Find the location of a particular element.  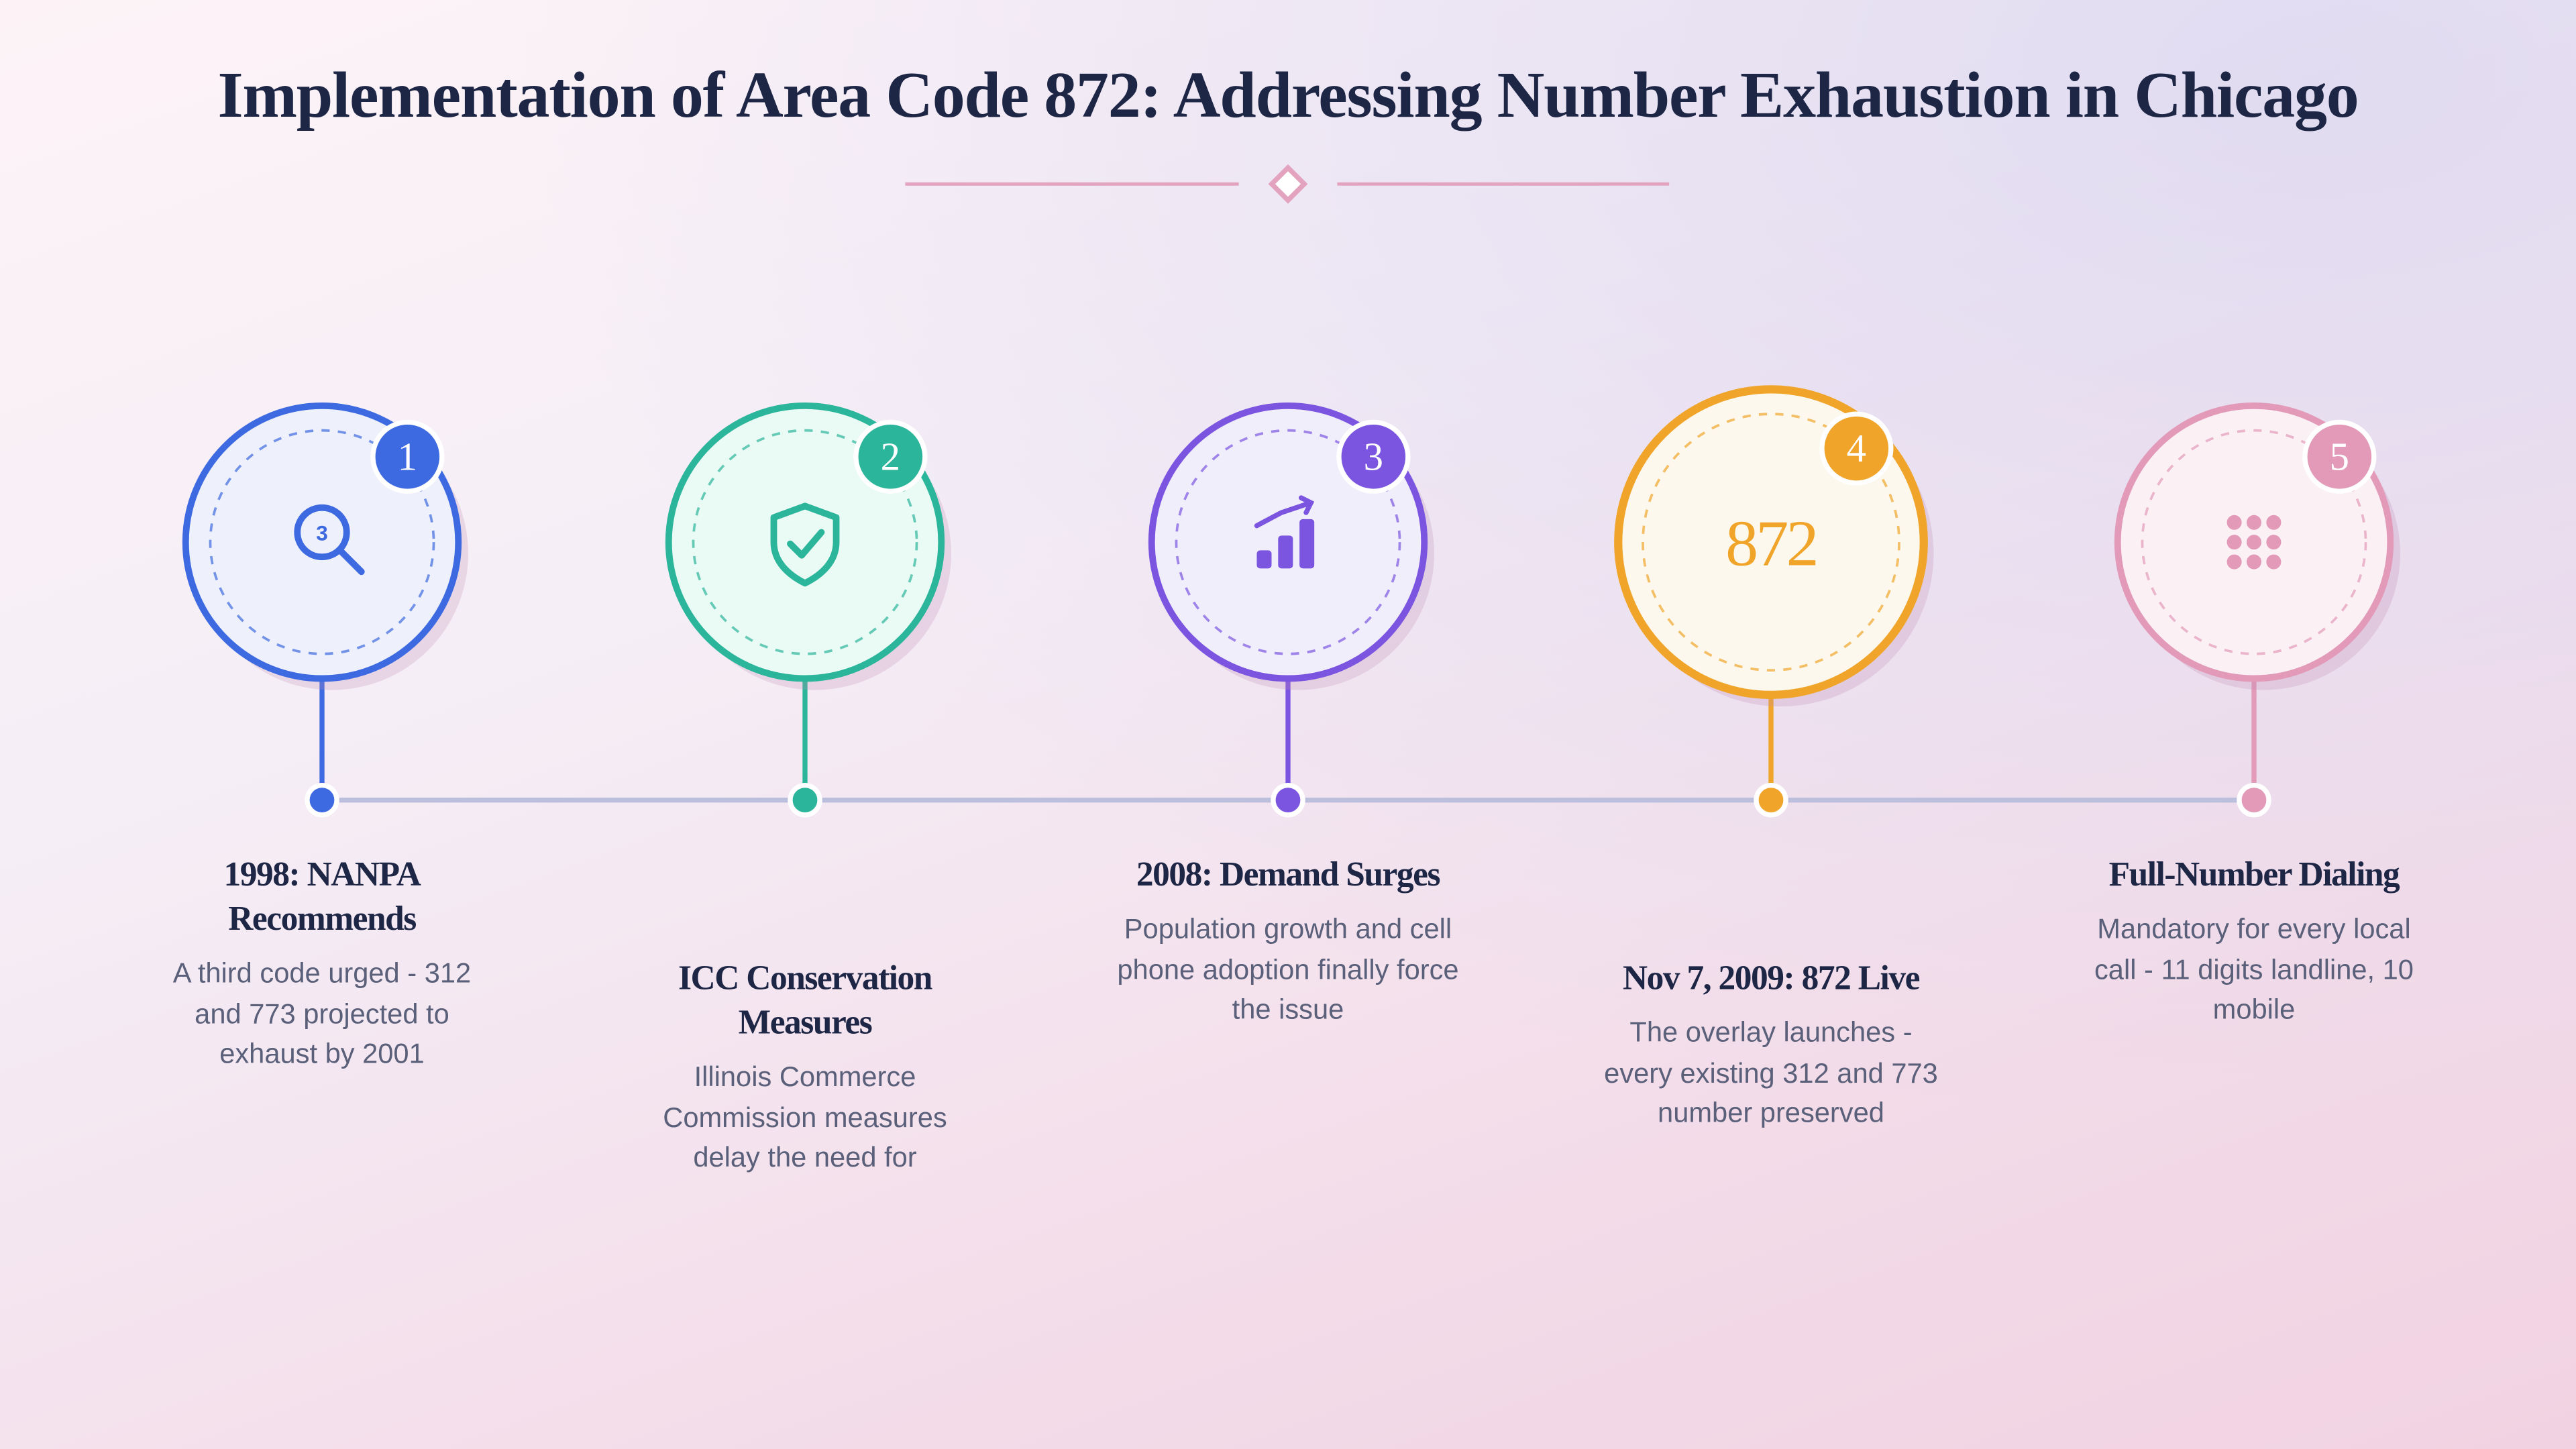

icon-label: 3 is located at coordinates (322, 533).